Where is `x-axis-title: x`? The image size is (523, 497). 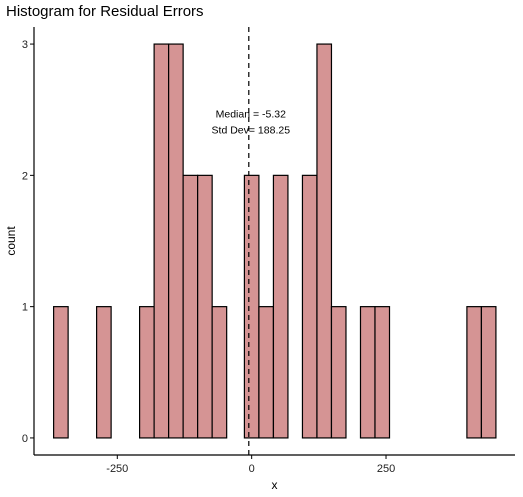
x-axis-title: x is located at coordinates (275, 485).